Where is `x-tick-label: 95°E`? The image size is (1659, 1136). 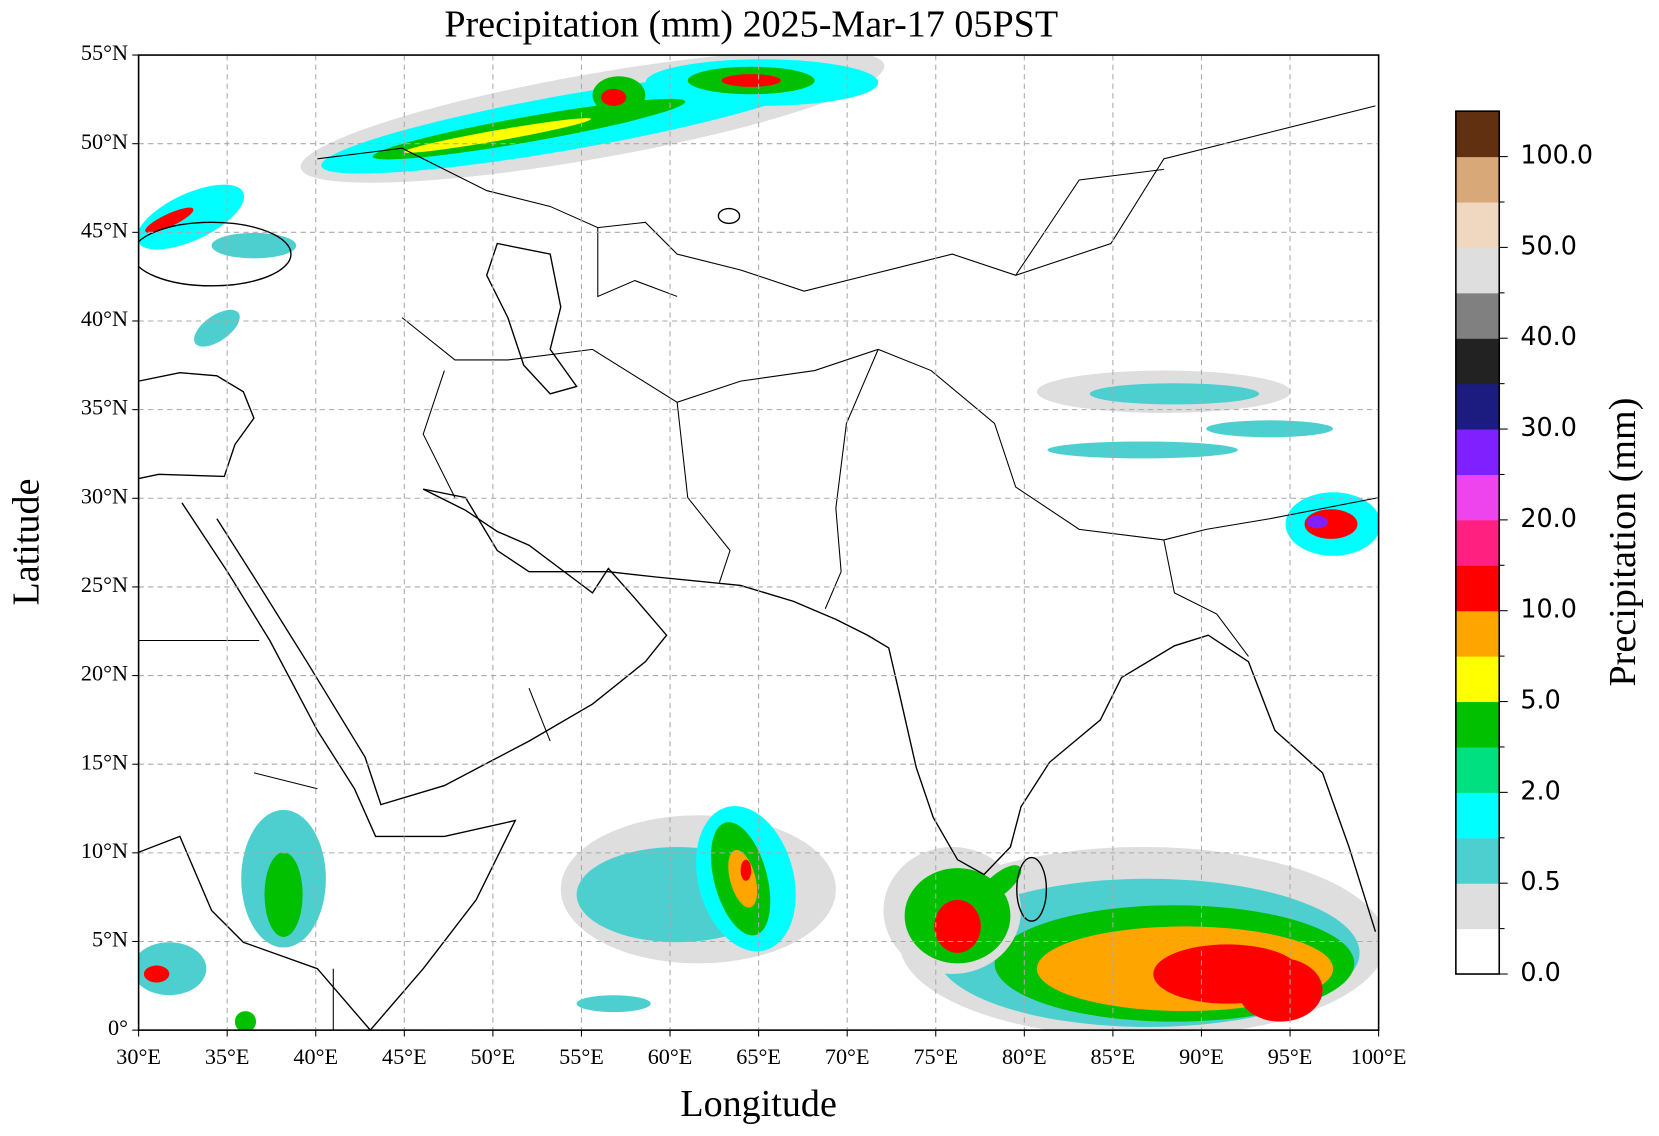 x-tick-label: 95°E is located at coordinates (1290, 1056).